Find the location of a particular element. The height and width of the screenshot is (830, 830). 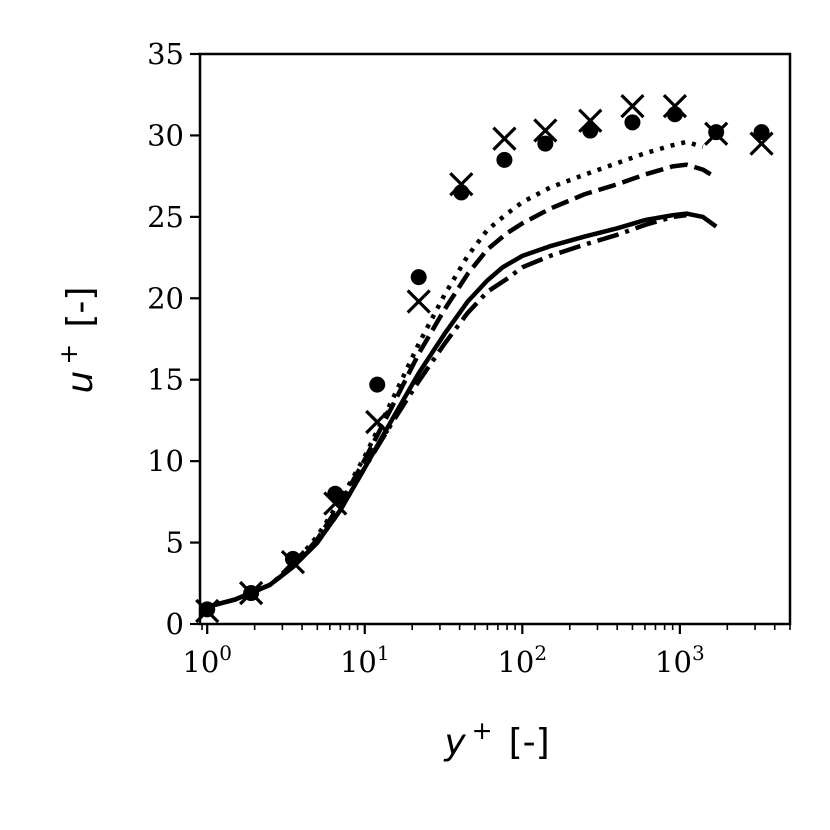

x-axis-sup: + is located at coordinates (482, 730).